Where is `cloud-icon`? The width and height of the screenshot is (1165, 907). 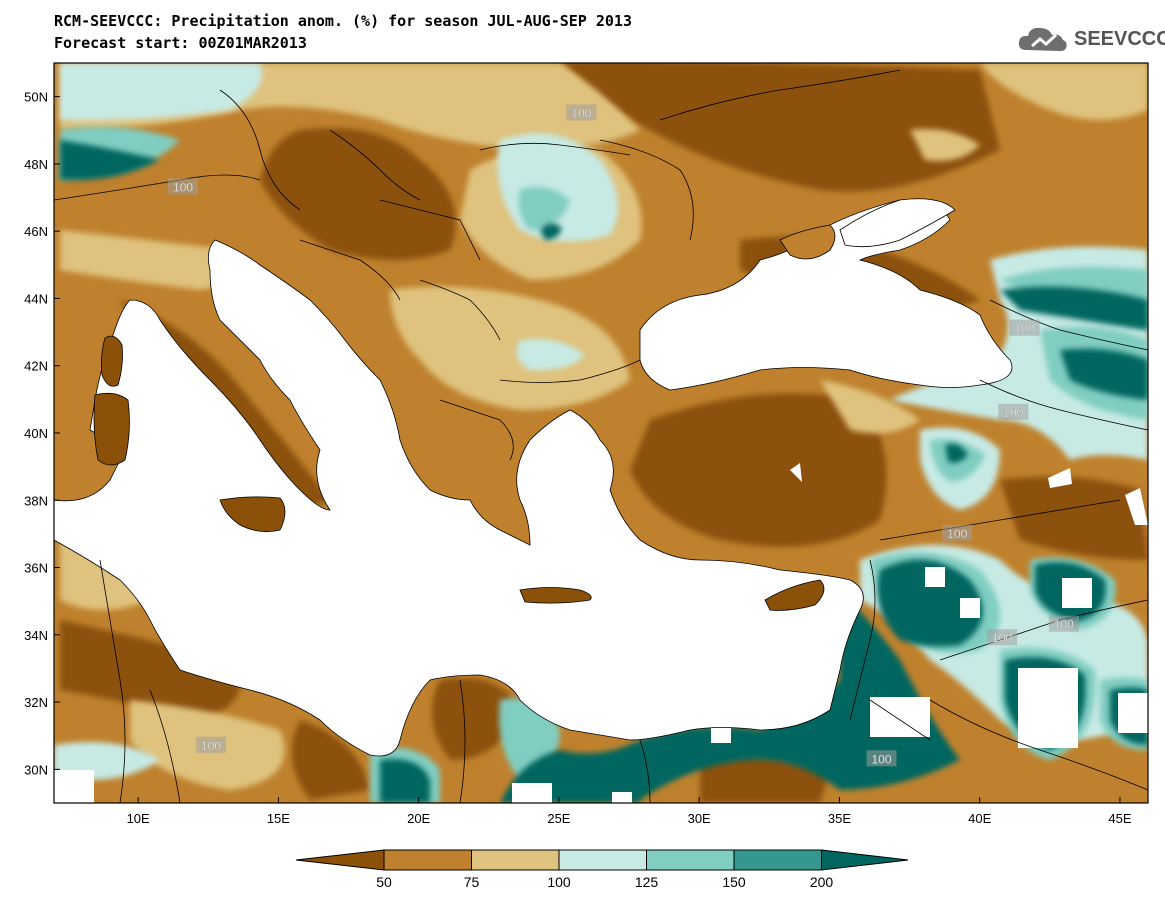
cloud-icon is located at coordinates (1042, 39).